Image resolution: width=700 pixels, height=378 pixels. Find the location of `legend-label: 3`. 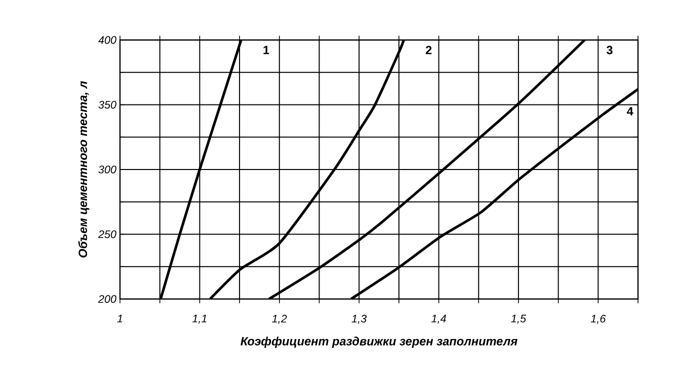

legend-label: 3 is located at coordinates (609, 50).